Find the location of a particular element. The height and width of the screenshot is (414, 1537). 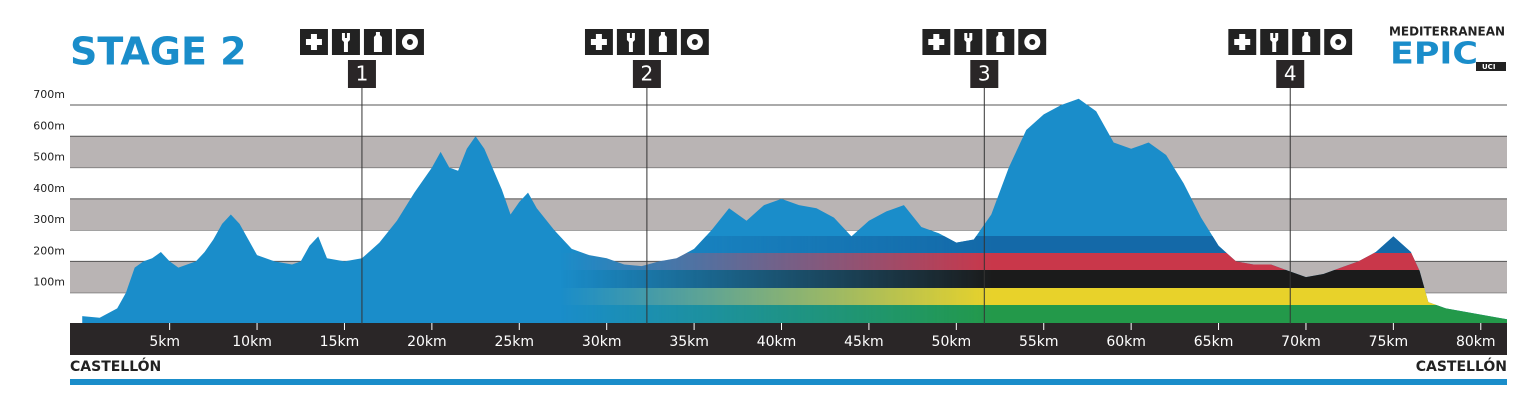

x-axis-band is located at coordinates (788, 339).